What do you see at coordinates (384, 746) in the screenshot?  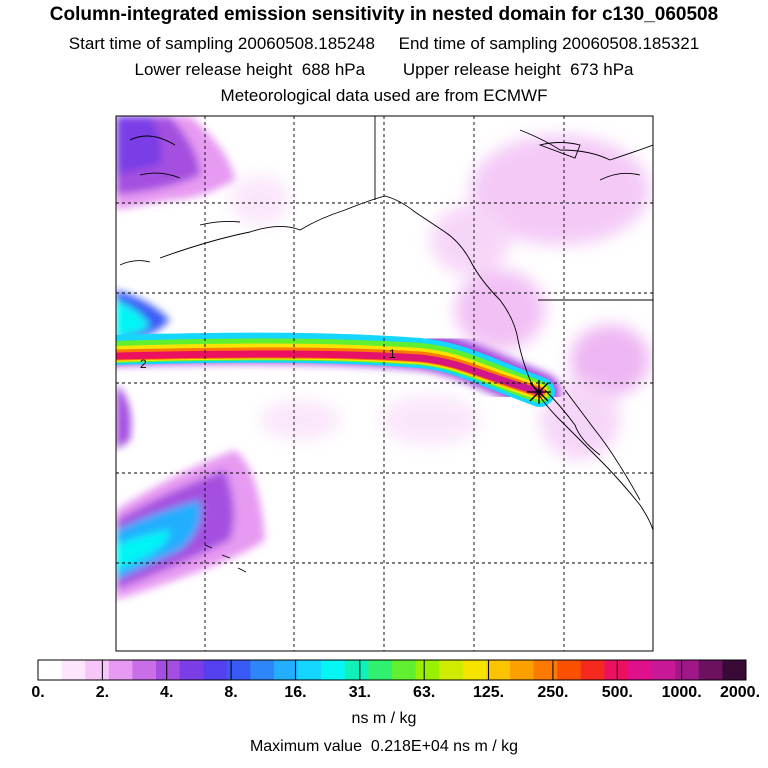 I see `maximum-value: Maximum value 0.218E+04 ns m / kg` at bounding box center [384, 746].